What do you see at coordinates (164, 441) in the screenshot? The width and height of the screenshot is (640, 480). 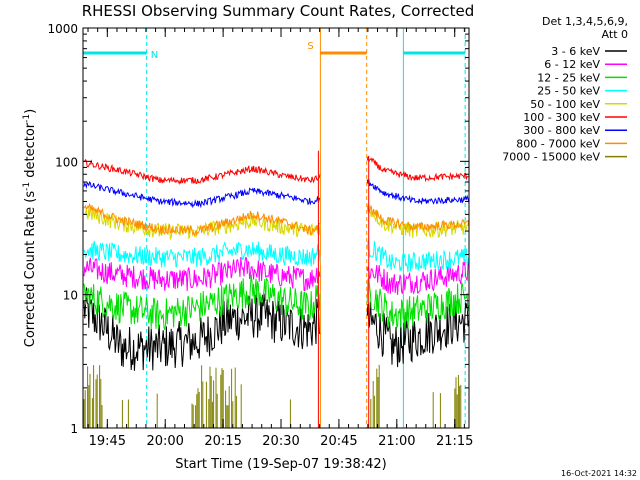 I see `x-tick-label-1: 20:00` at bounding box center [164, 441].